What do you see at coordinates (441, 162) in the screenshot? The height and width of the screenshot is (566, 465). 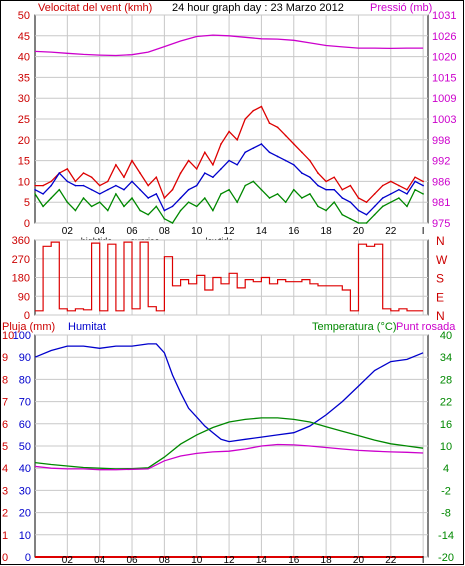 I see `pressure-tick-label: 992` at bounding box center [441, 162].